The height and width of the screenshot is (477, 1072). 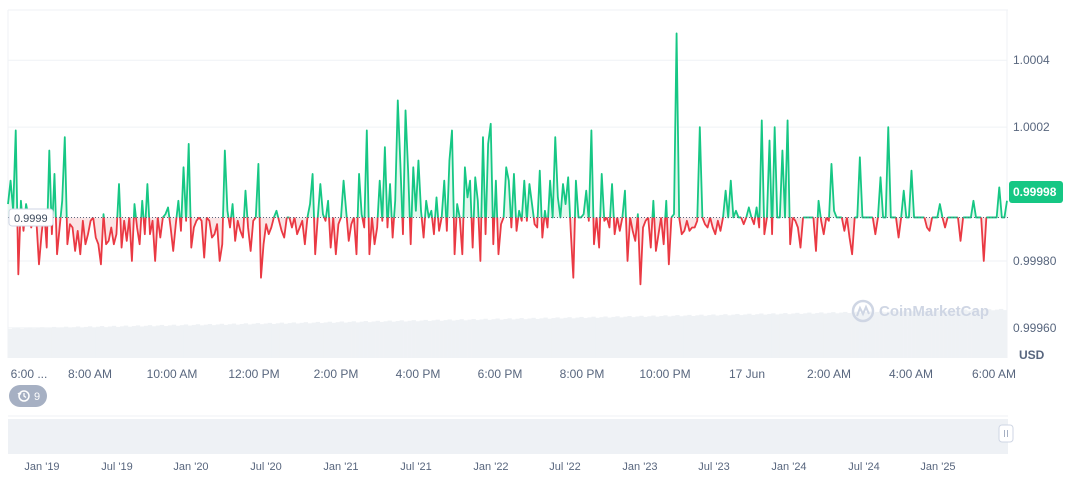 What do you see at coordinates (336, 374) in the screenshot?
I see `x-tick-label: 2:00 PM` at bounding box center [336, 374].